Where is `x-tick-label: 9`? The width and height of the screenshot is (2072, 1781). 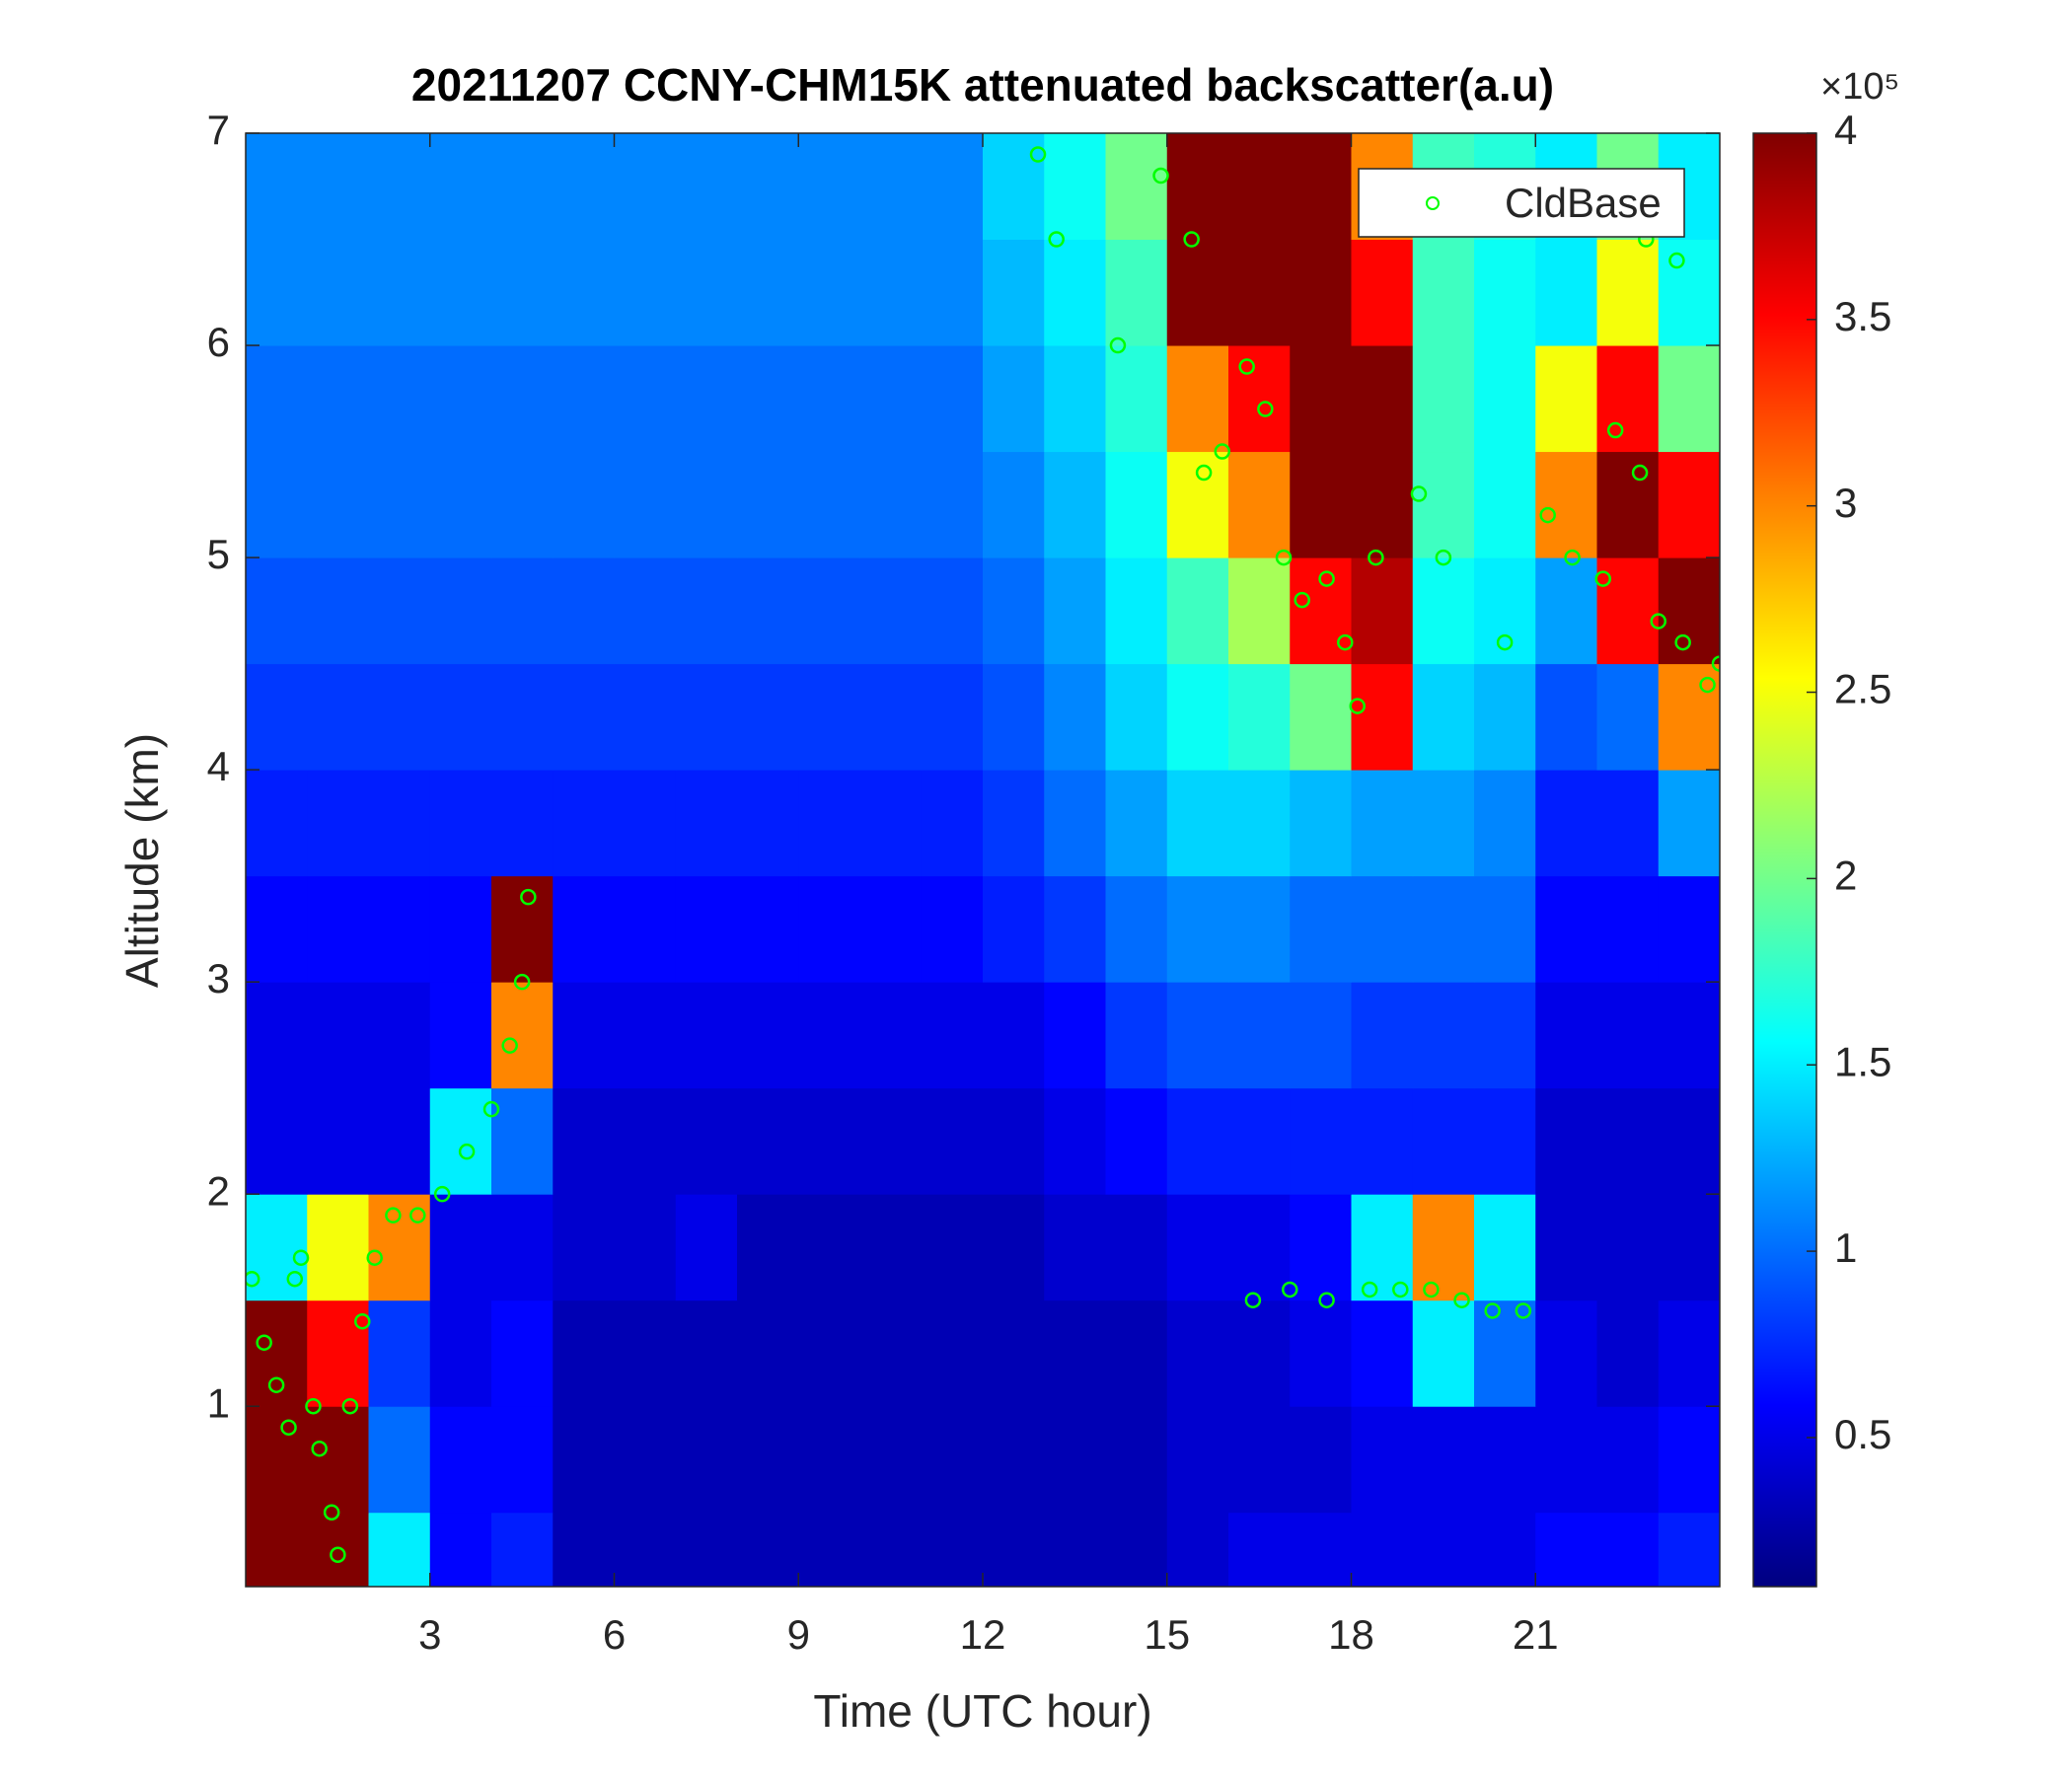
x-tick-label: 9 is located at coordinates (799, 1634).